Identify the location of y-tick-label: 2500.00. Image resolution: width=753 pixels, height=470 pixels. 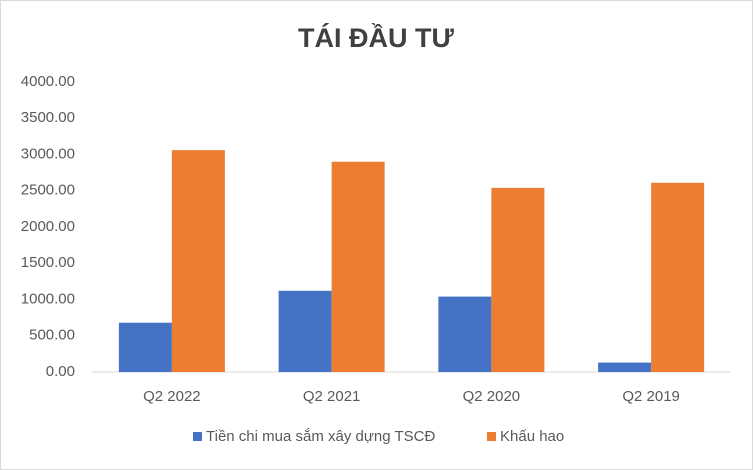
(48, 190).